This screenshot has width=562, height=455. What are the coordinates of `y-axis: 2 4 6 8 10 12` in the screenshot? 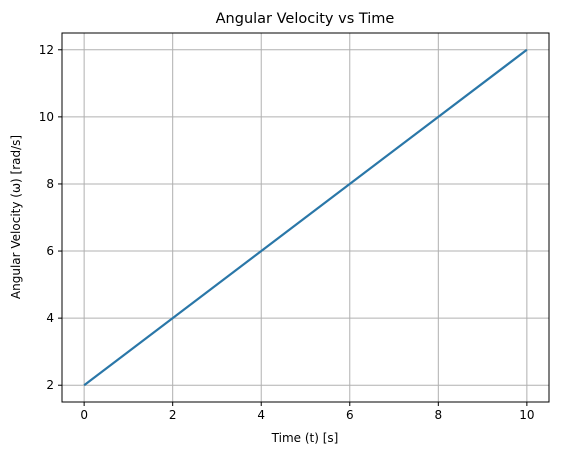 It's located at (50, 217).